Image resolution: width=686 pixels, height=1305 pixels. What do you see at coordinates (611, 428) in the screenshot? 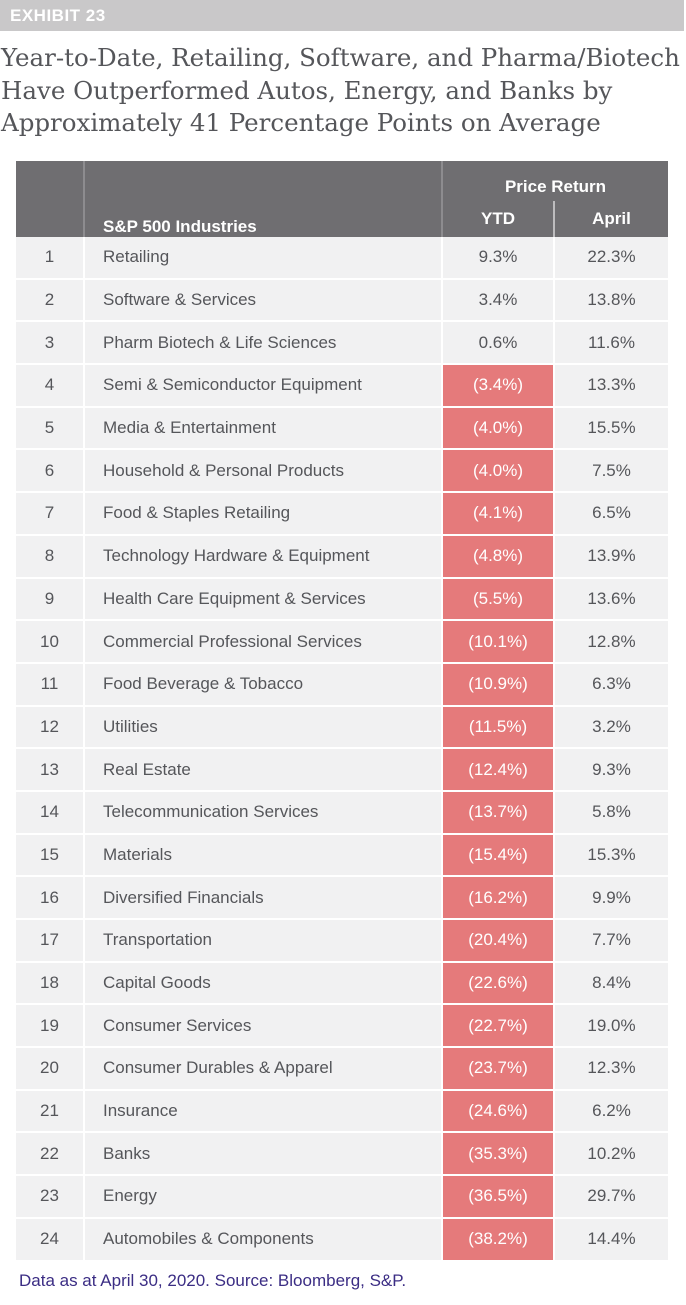
I see `april-cell: 15.5%` at bounding box center [611, 428].